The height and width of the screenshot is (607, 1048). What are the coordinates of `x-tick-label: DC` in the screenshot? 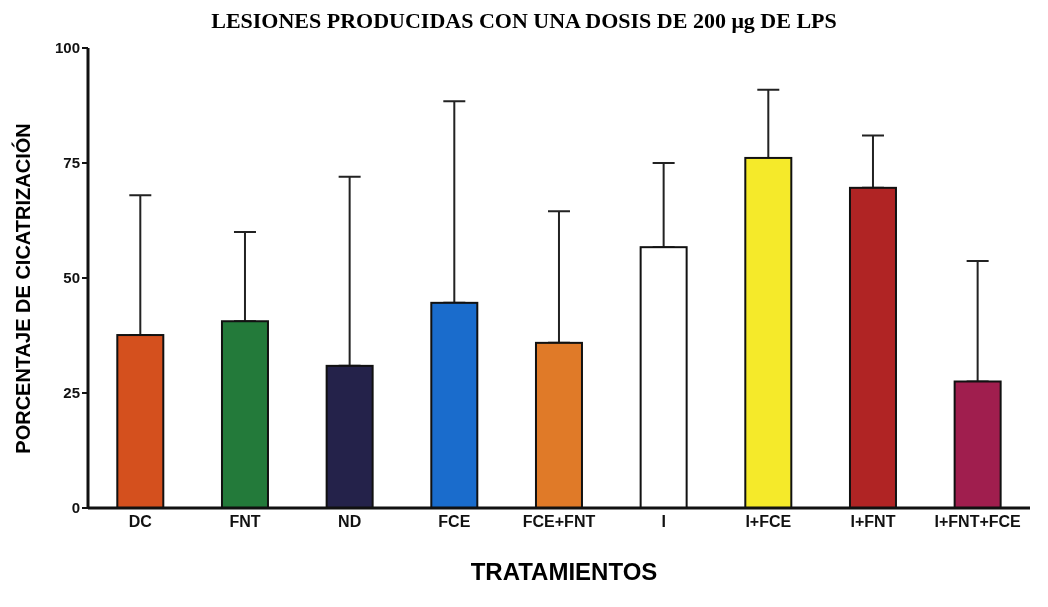 It's located at (140, 522).